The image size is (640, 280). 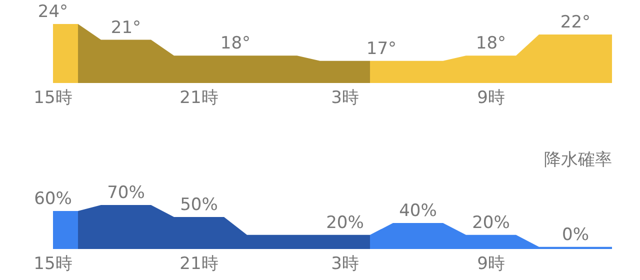 What do you see at coordinates (199, 204) in the screenshot?
I see `data-label: 50%` at bounding box center [199, 204].